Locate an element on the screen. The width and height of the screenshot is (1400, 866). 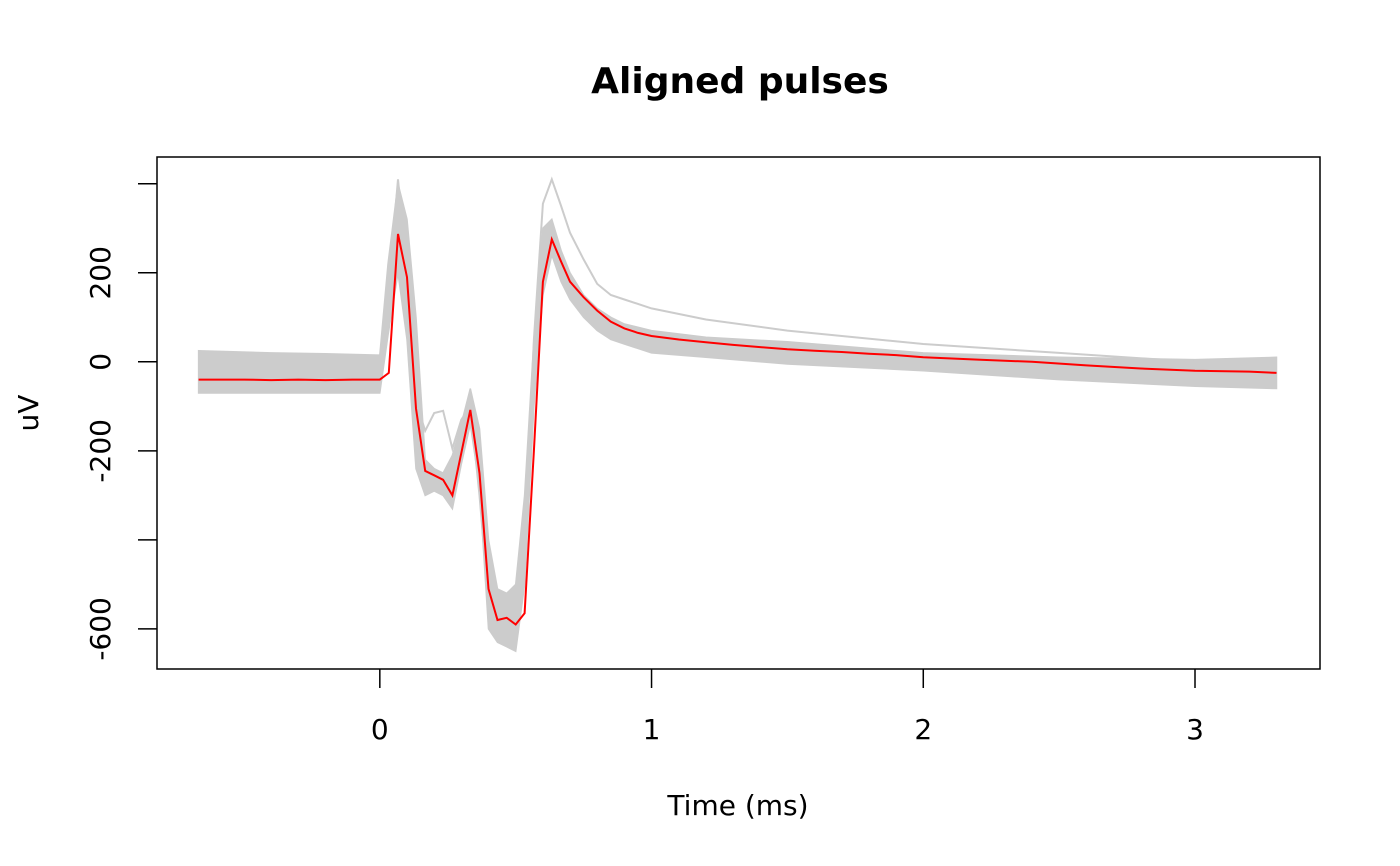
y-tick-label: 0 is located at coordinates (100, 362).